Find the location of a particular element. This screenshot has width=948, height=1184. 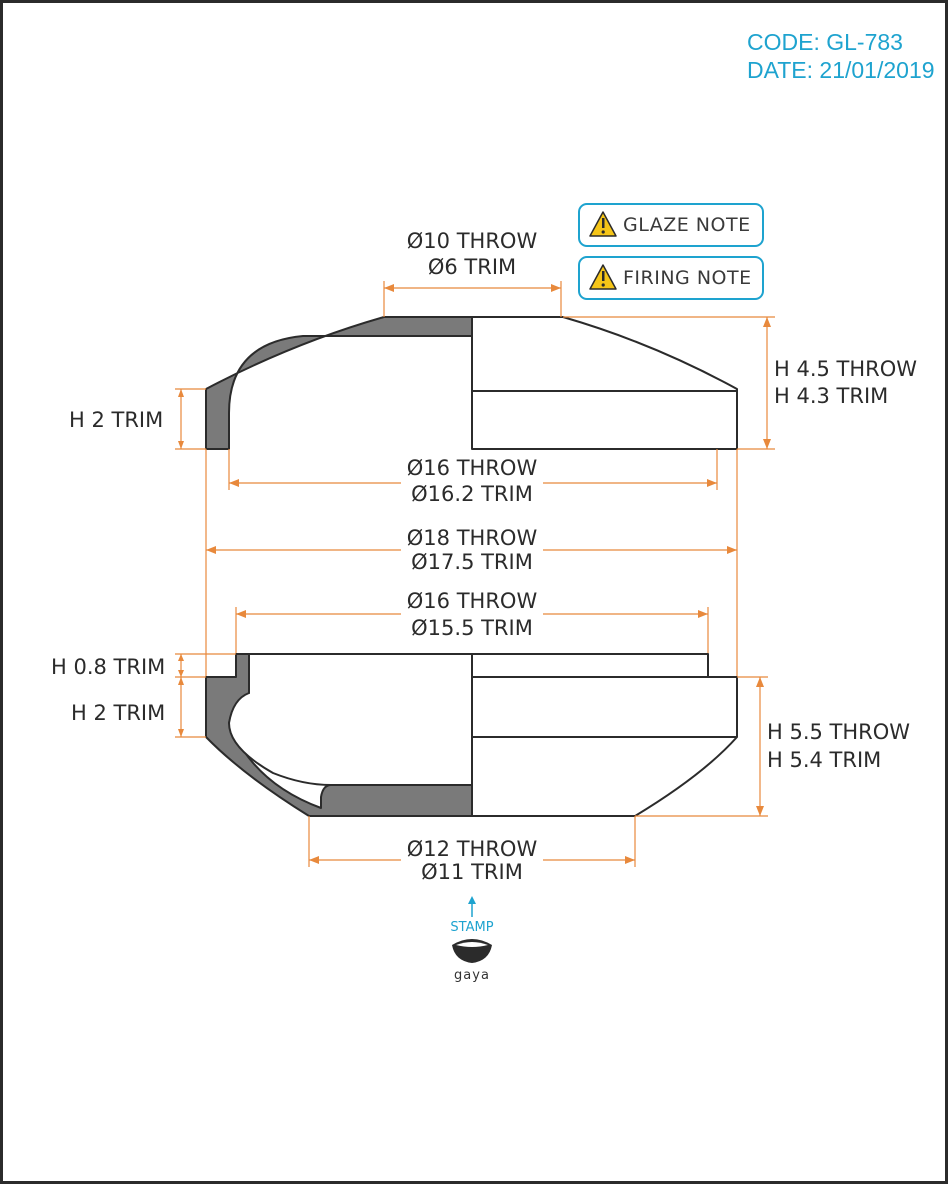

firing-note-label: FIRING NOTE is located at coordinates (687, 278).